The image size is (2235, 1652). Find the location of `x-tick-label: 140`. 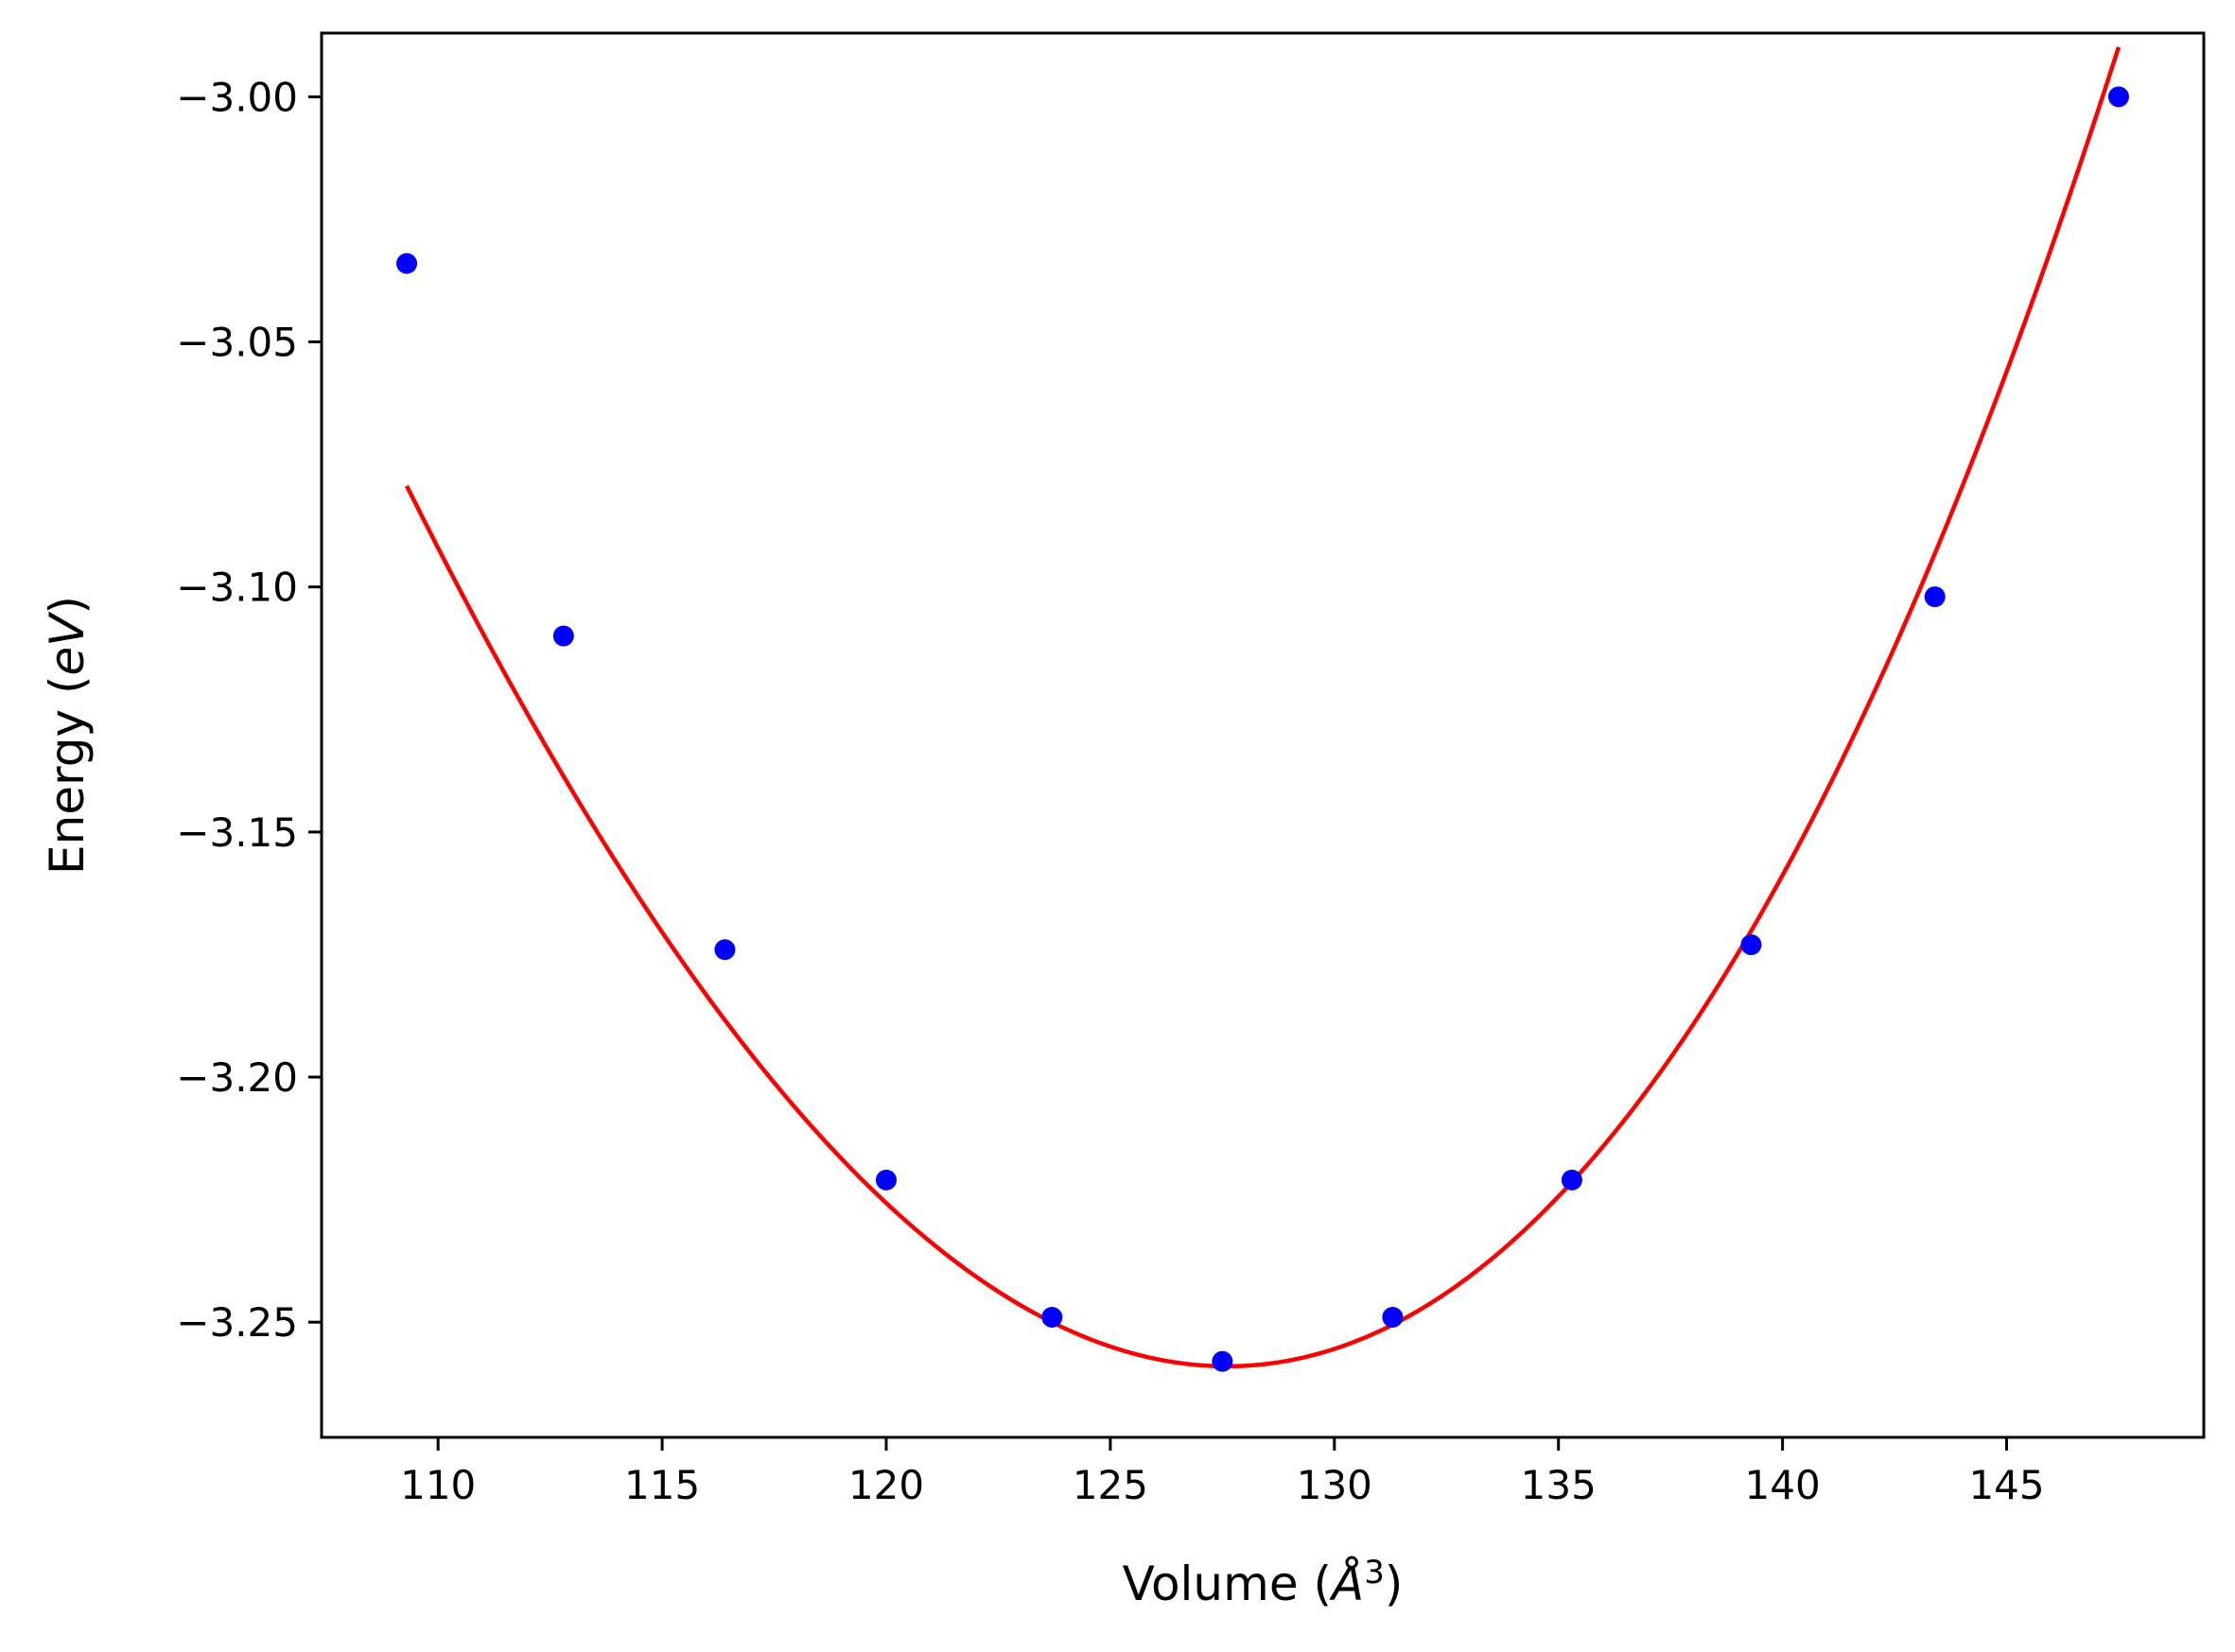

x-tick-label: 140 is located at coordinates (1783, 1485).